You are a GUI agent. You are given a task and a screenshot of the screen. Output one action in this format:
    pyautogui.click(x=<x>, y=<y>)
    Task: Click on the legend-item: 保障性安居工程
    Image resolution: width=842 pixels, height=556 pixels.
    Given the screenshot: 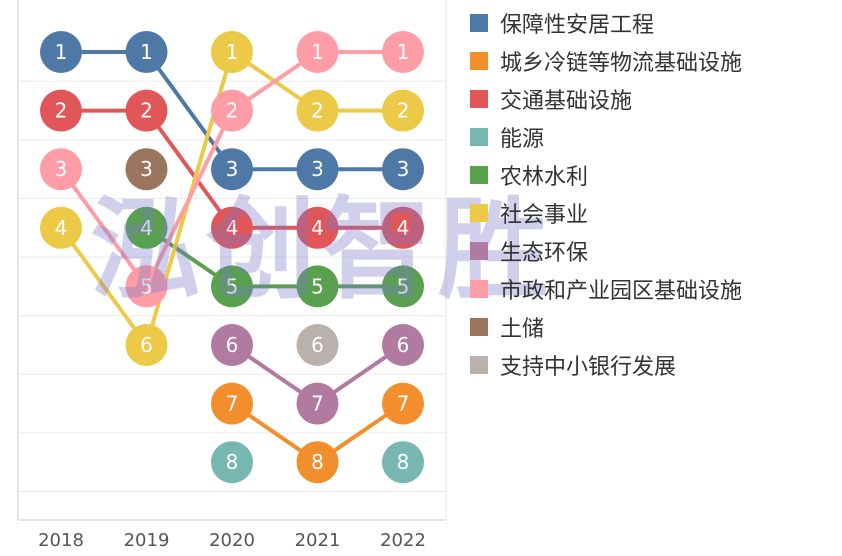 What is the action you would take?
    pyautogui.click(x=650, y=23)
    